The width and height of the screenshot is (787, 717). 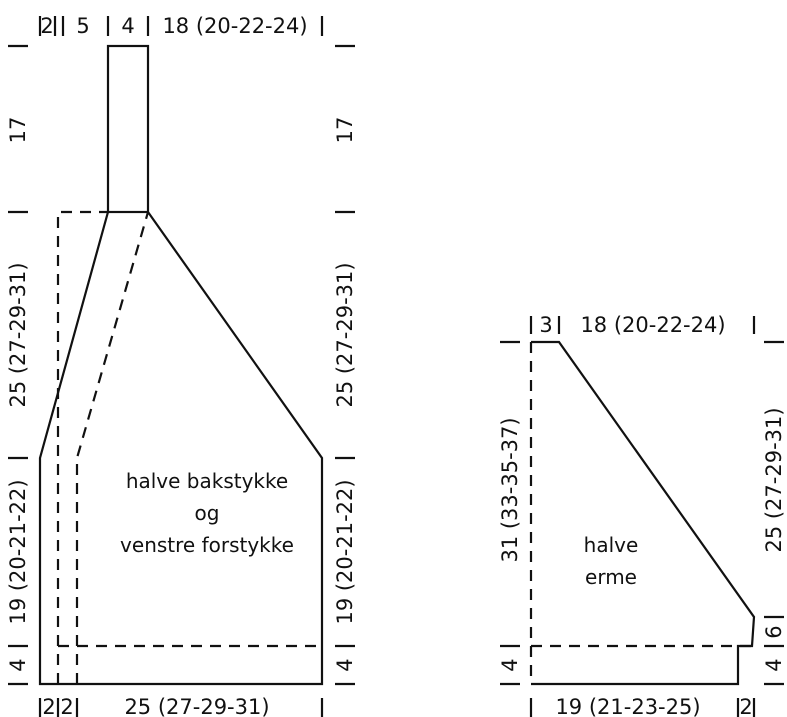 I want to click on sleeve-bottom-dims: 19 (21-23-25) 2, so click(x=642, y=706).